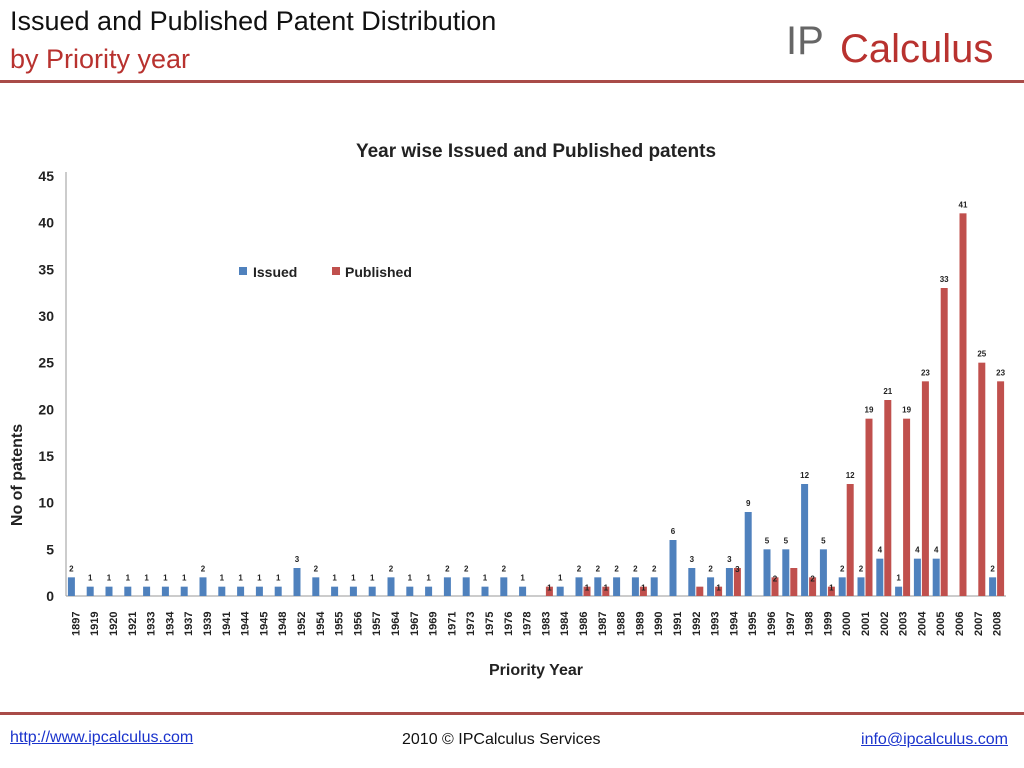  What do you see at coordinates (396, 623) in the screenshot?
I see `x-tick-label: 1964` at bounding box center [396, 623].